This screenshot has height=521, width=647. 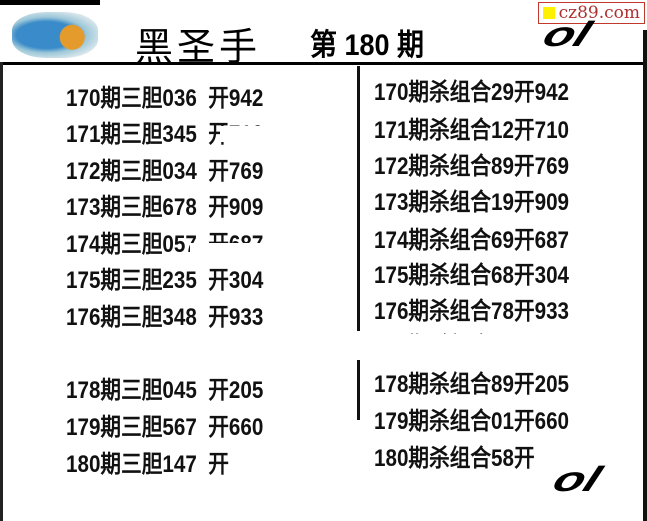 What do you see at coordinates (165, 207) in the screenshot?
I see `left-row: 173期三胆678 开909` at bounding box center [165, 207].